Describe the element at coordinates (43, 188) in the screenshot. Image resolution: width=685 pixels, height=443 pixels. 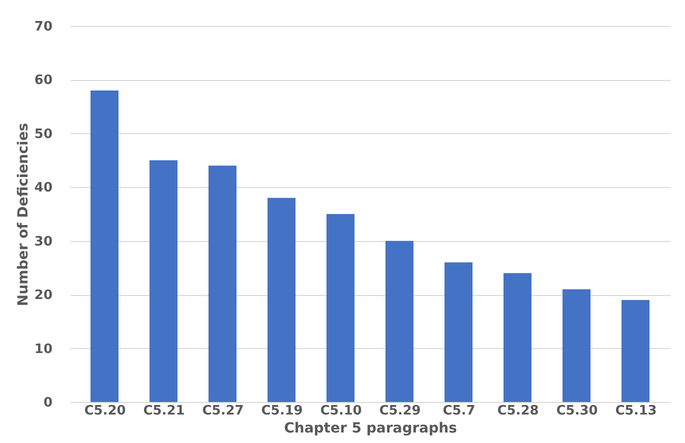
I see `y-tick-label: 40` at that location.